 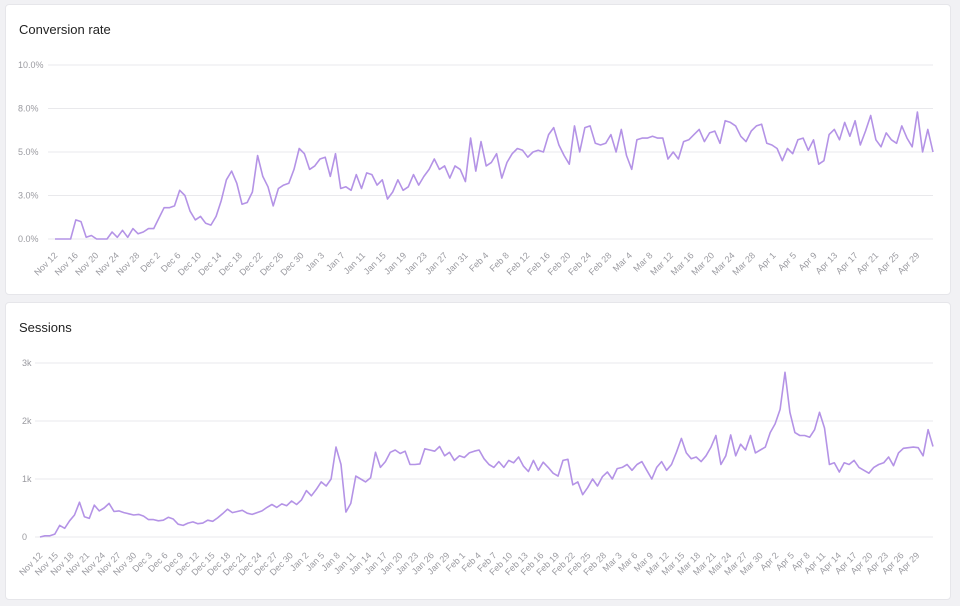 I want to click on y-tick-label: 3k, so click(x=27, y=363).